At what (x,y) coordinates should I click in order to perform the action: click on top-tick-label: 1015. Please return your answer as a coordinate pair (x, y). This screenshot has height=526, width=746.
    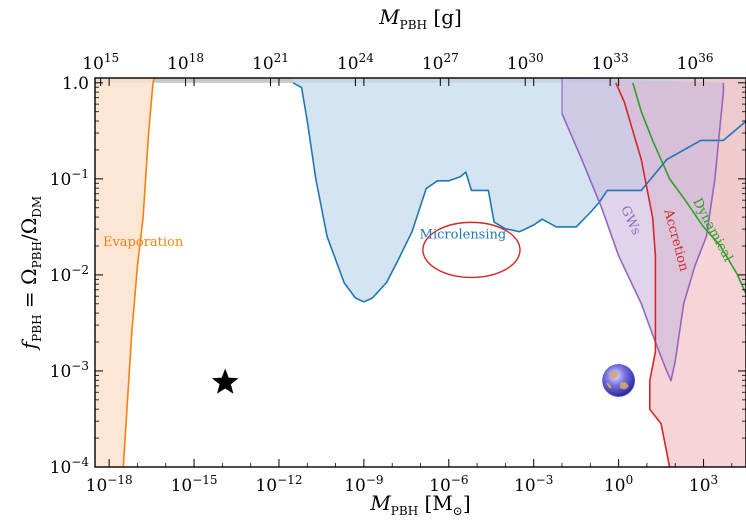
    Looking at the image, I should click on (100, 62).